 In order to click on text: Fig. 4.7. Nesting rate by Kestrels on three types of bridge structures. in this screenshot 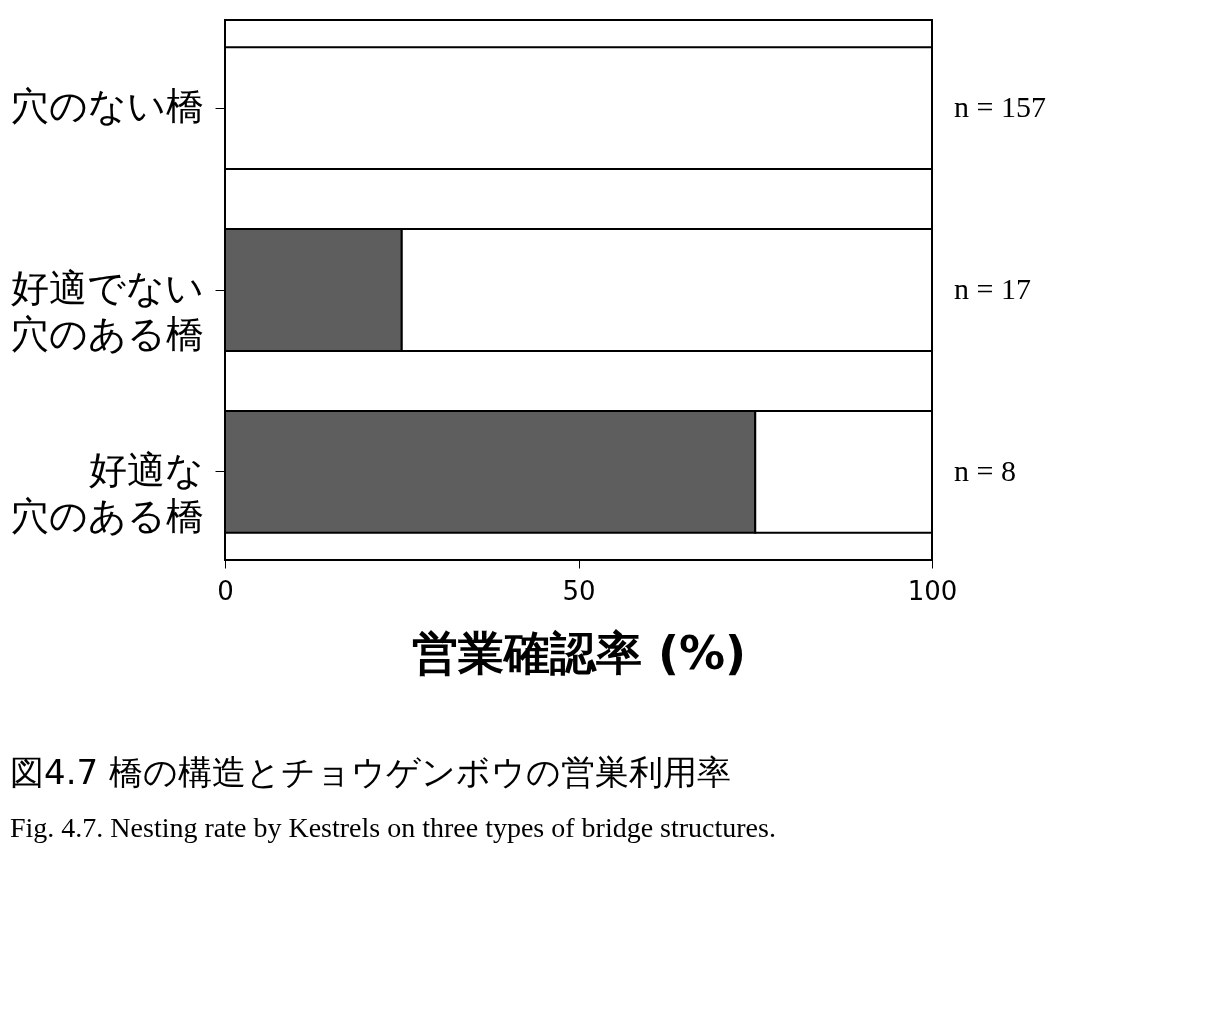, I will do `click(393, 827)`.